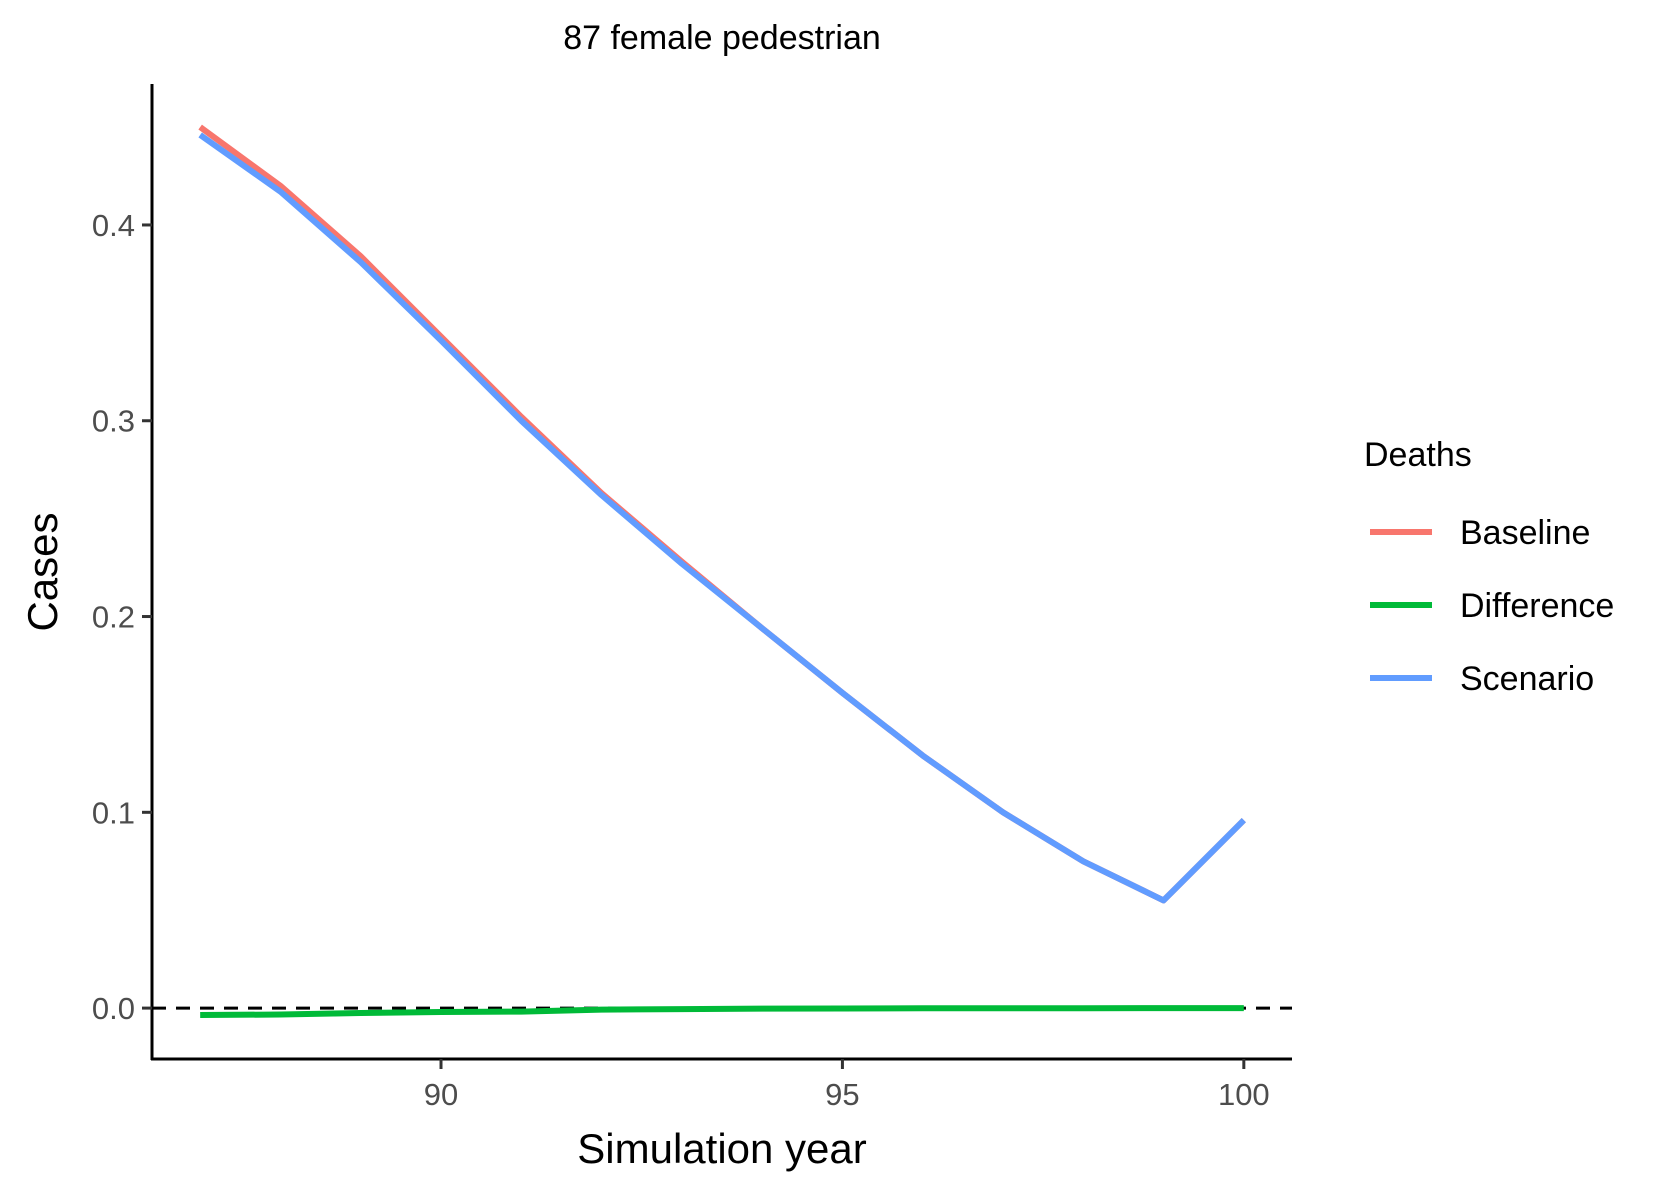 The image size is (1653, 1186). What do you see at coordinates (113, 1008) in the screenshot?
I see `y-tick-label: 0.0` at bounding box center [113, 1008].